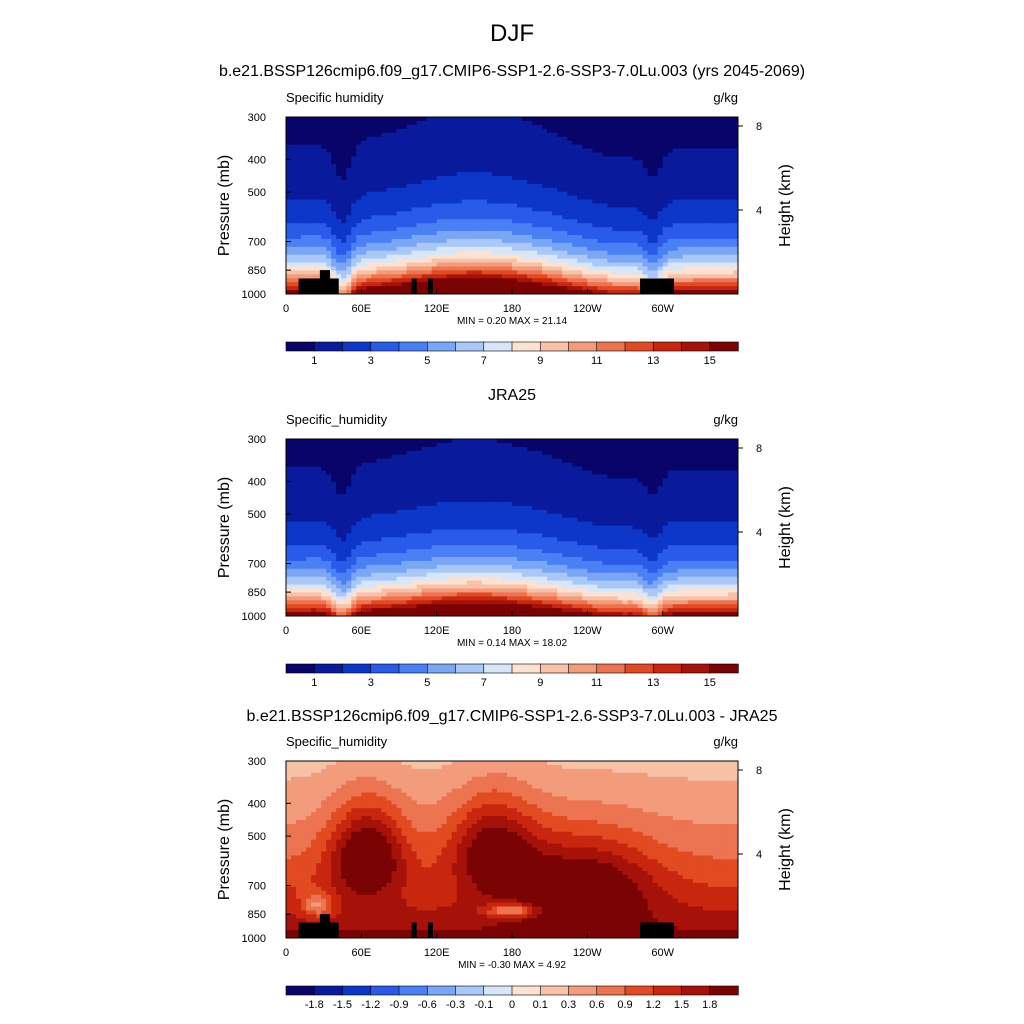  What do you see at coordinates (725, 419) in the screenshot?
I see `panel2-units-label: g/kg` at bounding box center [725, 419].